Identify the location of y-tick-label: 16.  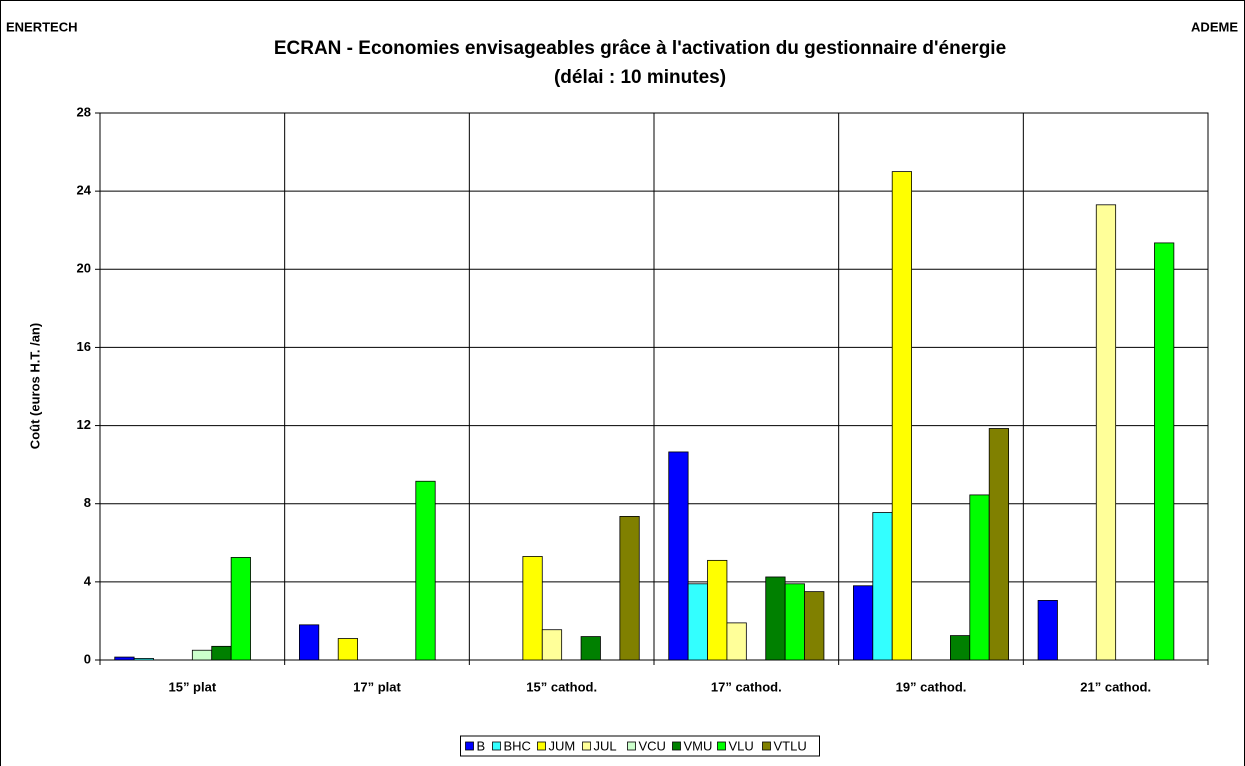
(84, 346).